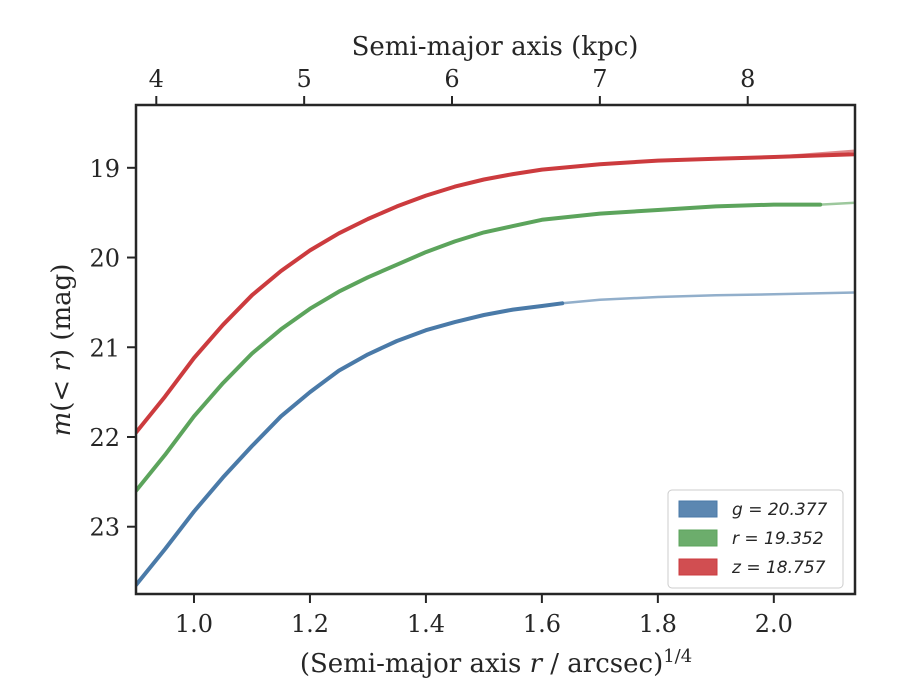 The image size is (900, 700). I want to click on x-tick-label: 1.2, so click(310, 624).